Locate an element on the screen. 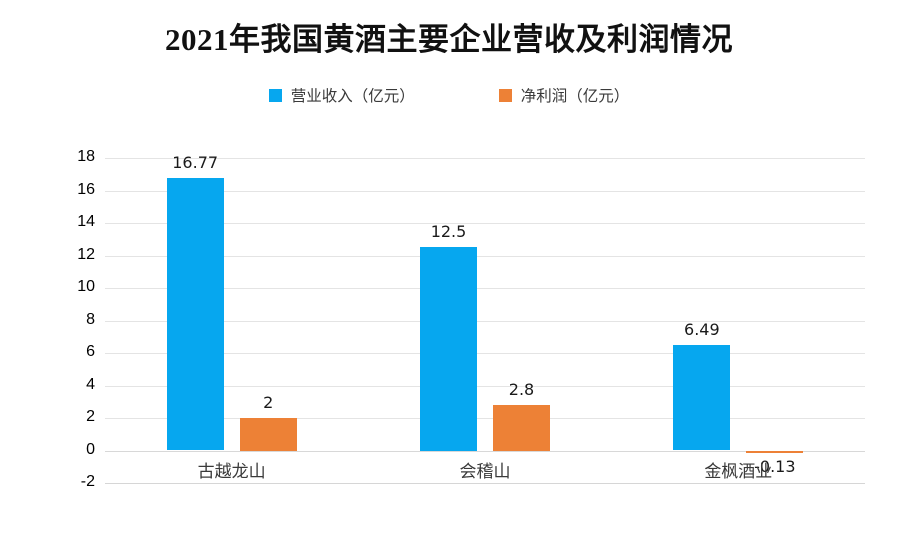  bar-value-label: 6.49 is located at coordinates (702, 330).